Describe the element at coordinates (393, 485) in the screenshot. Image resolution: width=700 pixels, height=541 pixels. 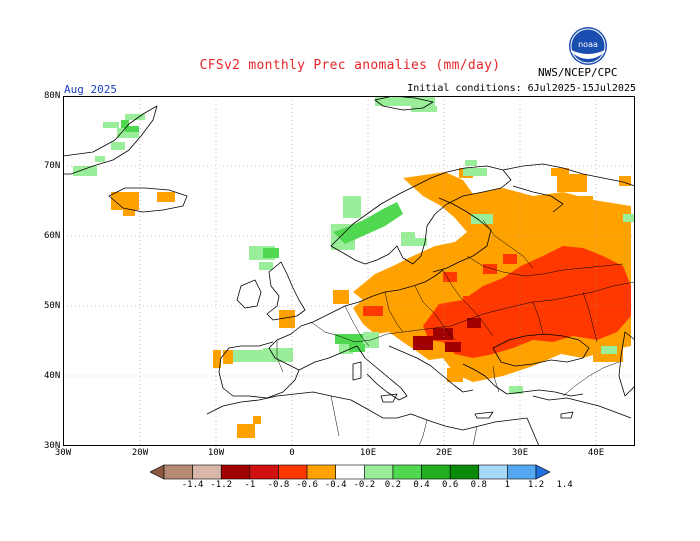
I see `legend-tick-label: 0.2` at that location.